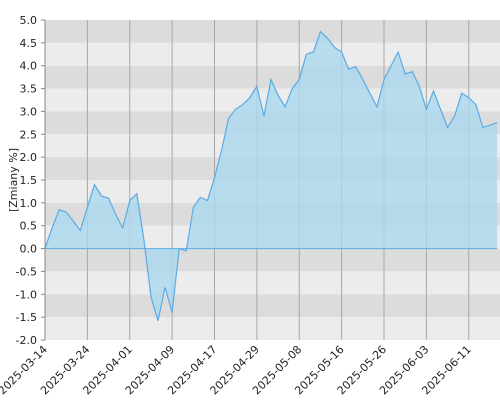 The image size is (500, 400). Describe the element at coordinates (29, 20) in the screenshot. I see `y-tick-label: 5.0` at that location.